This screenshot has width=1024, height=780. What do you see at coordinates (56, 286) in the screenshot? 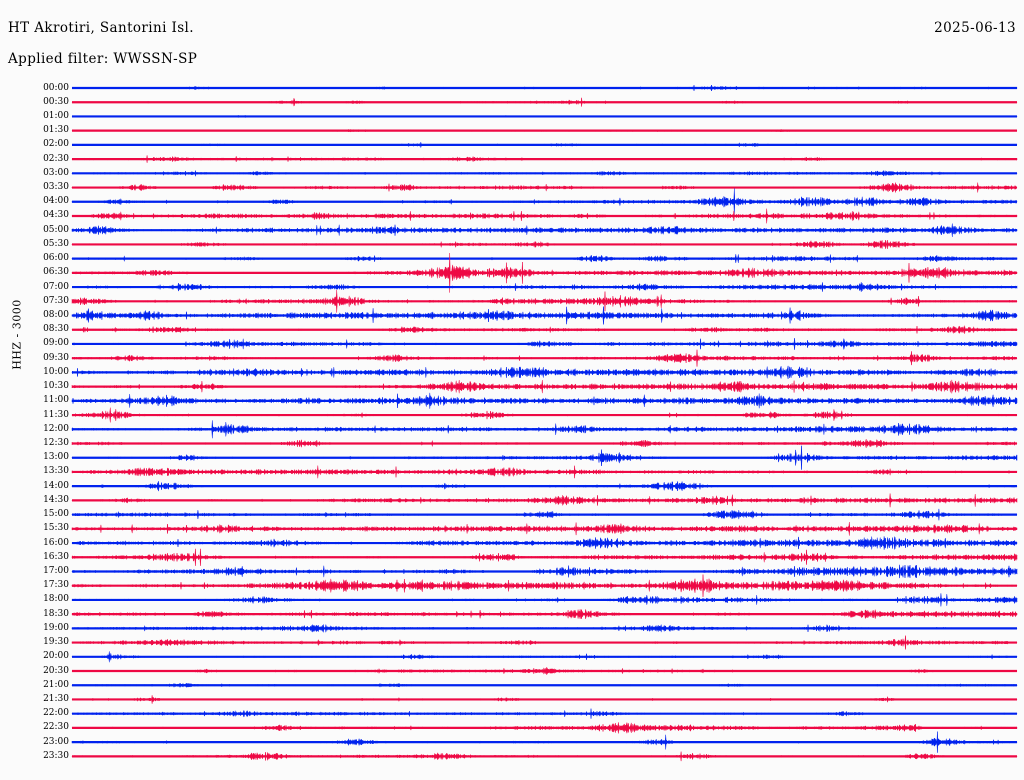
I see `time-tick-label: 07:00` at bounding box center [56, 286].